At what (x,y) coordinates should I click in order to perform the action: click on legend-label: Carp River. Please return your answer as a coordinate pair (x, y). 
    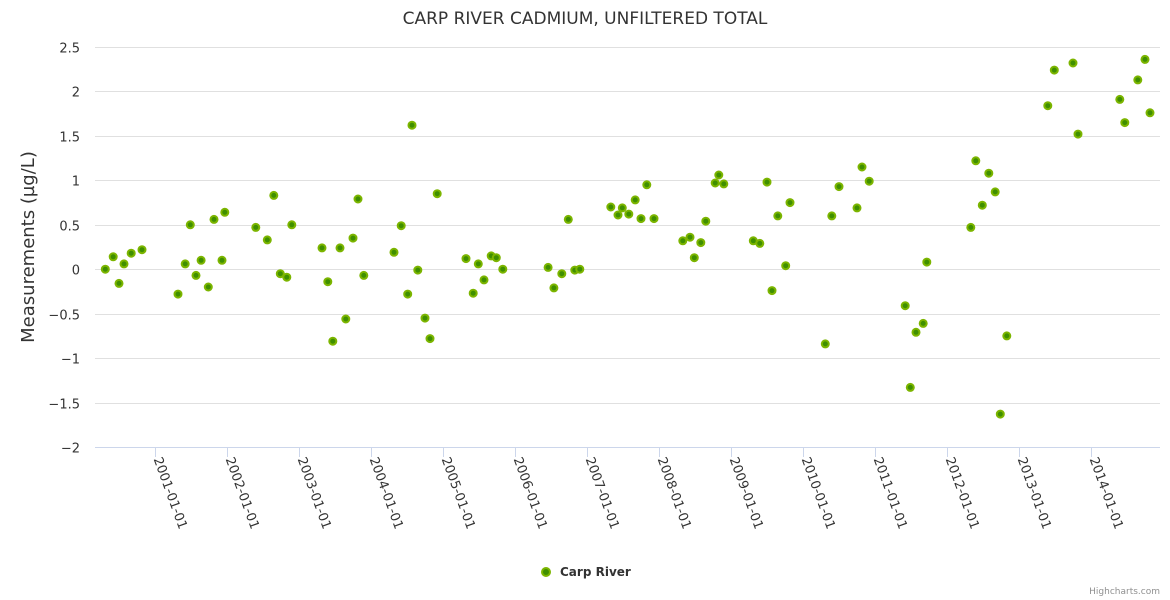
    Looking at the image, I should click on (595, 572).